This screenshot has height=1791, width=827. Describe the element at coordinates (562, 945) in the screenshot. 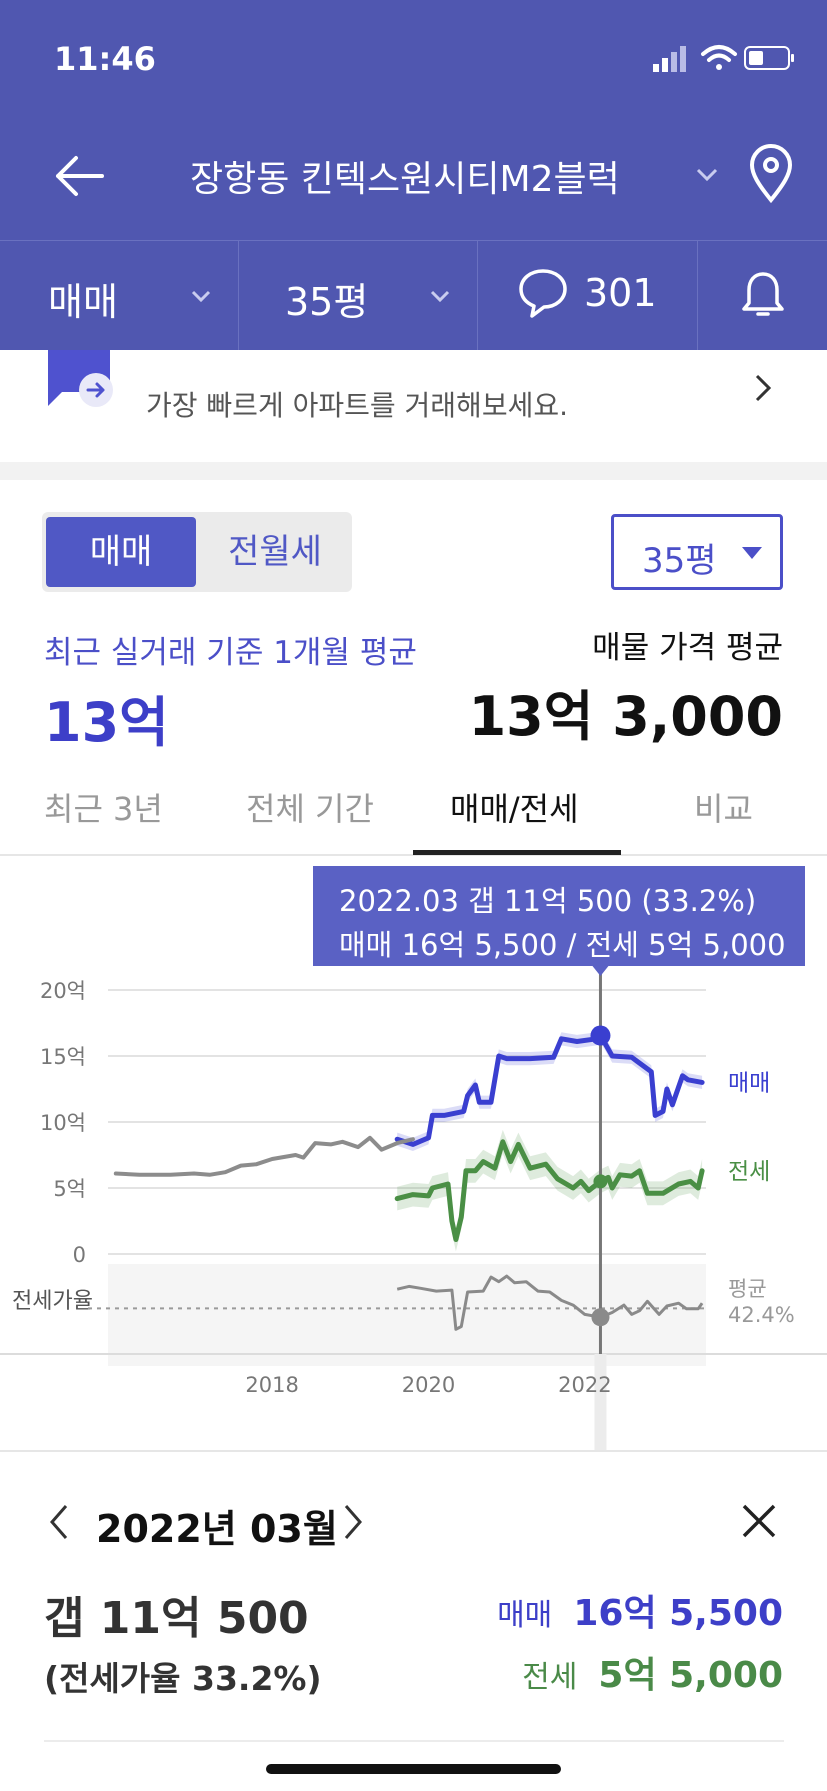

I see `tooltip-line-2: 매매 16억 5,500 / 전세 5억 5,000` at that location.